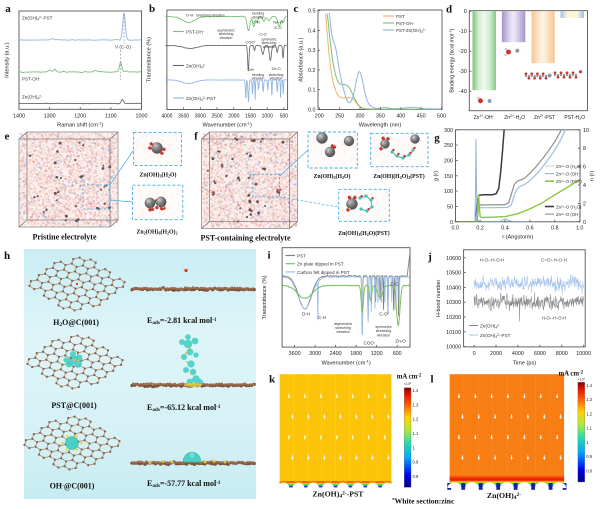 The width and height of the screenshot is (600, 509). What do you see at coordinates (414, 447) in the screenshot?
I see `svg-text: 1` at bounding box center [414, 447].